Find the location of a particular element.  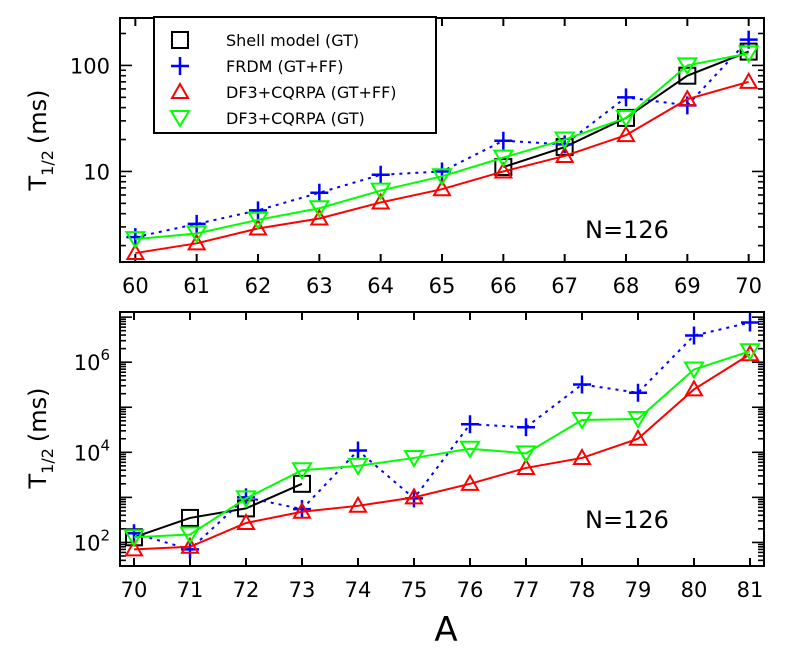

bottom-y-tick-labels: 10² 10⁴ 10⁶ is located at coordinates (92, 450).